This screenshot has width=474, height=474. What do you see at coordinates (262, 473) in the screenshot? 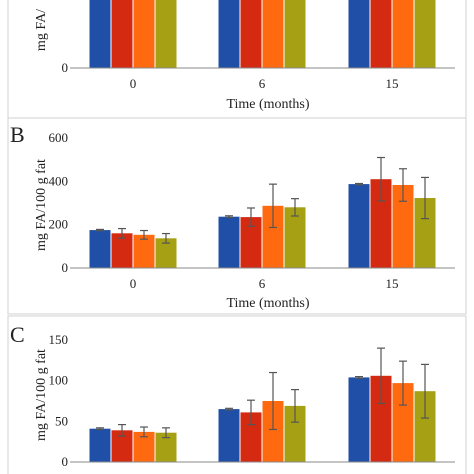
I see `panel-c-x-tick-6: 6` at bounding box center [262, 473].